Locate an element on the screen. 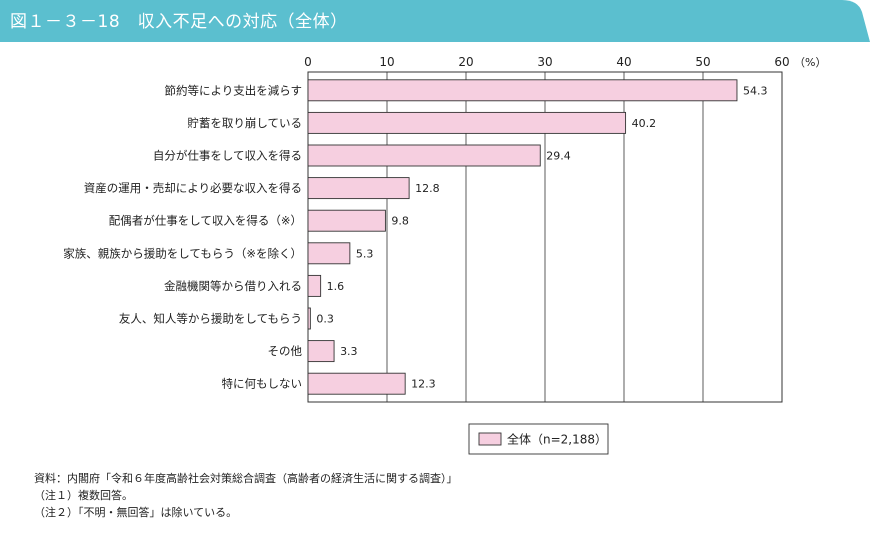 The height and width of the screenshot is (545, 870). note-1: （注１）複数回答。 is located at coordinates (83, 495).